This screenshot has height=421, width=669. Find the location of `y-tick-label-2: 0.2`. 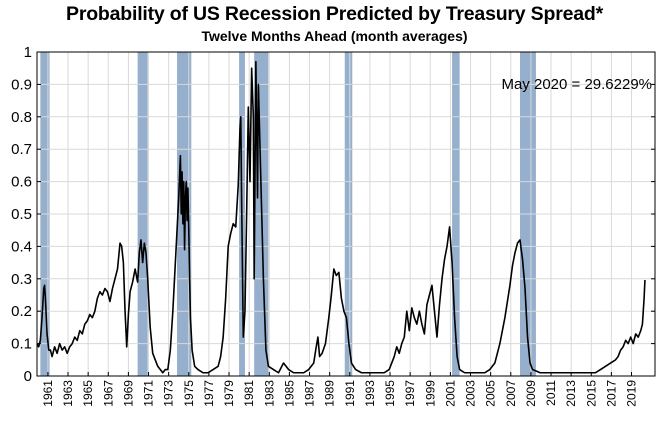

y-tick-label-2: 0.2 is located at coordinates (21, 311).